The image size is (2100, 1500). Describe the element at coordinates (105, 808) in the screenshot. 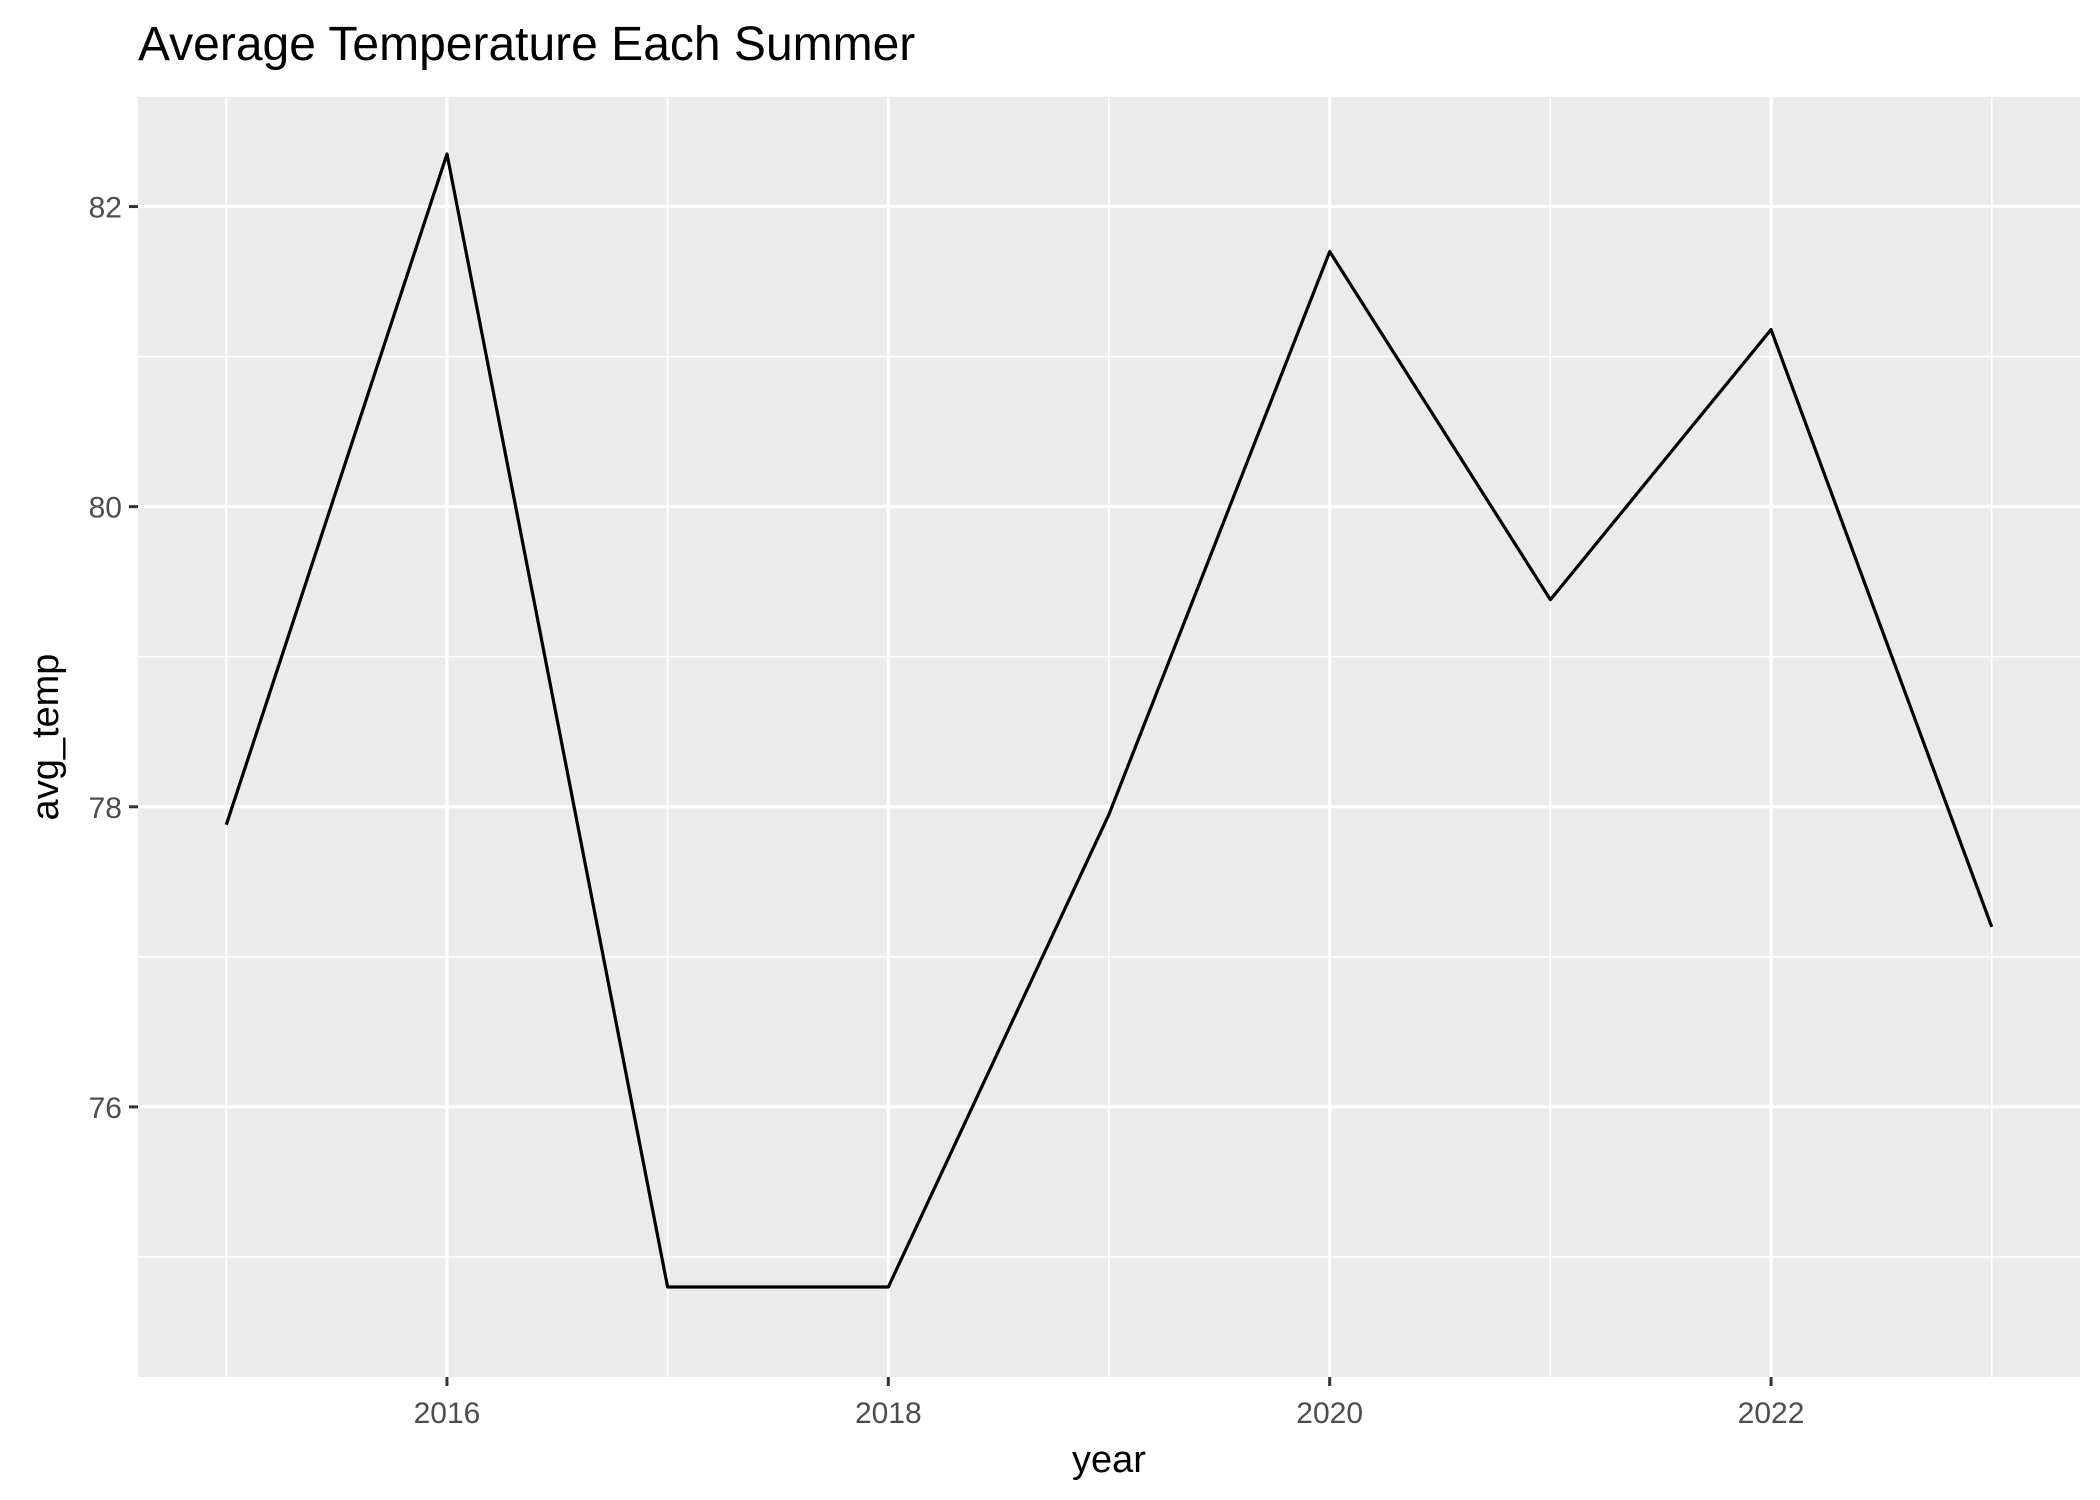

I see `y-tick-label: 78` at that location.